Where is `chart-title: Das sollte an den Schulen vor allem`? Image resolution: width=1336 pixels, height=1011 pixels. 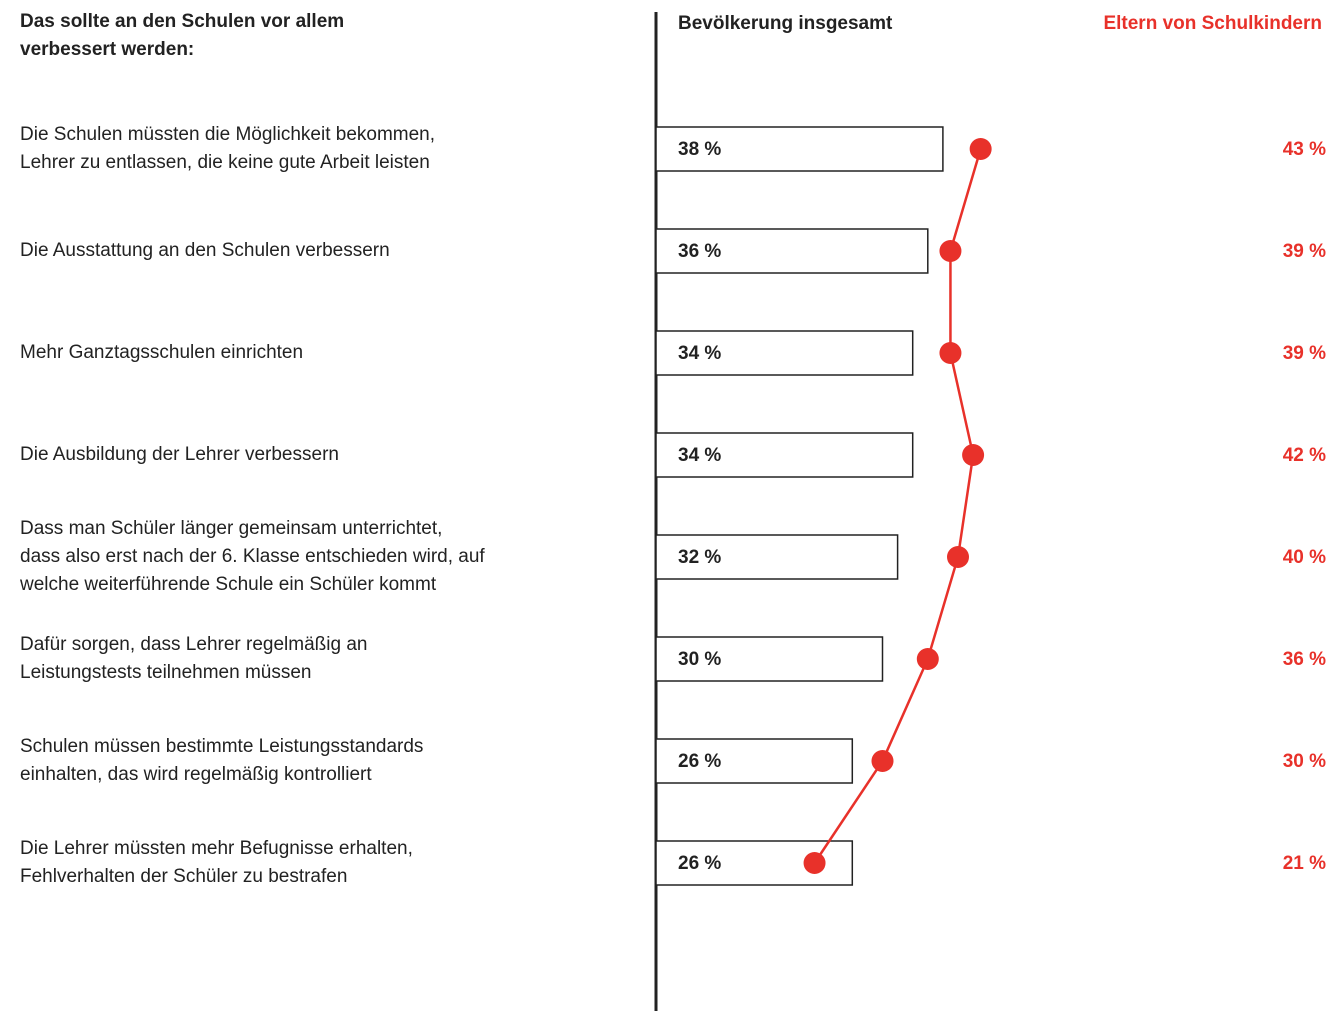 chart-title: Das sollte an den Schulen vor allem is located at coordinates (182, 21).